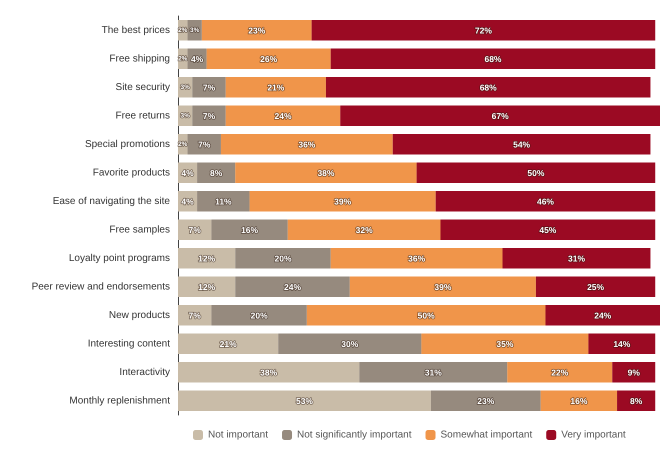  I want to click on y-tick-label: Free returns, so click(143, 116).